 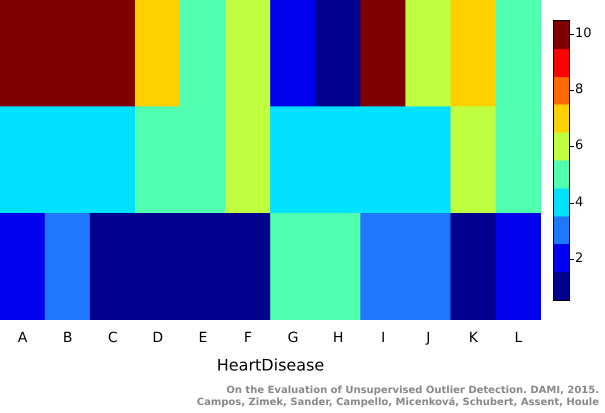 I want to click on color-bar-label: 8, so click(x=579, y=90).